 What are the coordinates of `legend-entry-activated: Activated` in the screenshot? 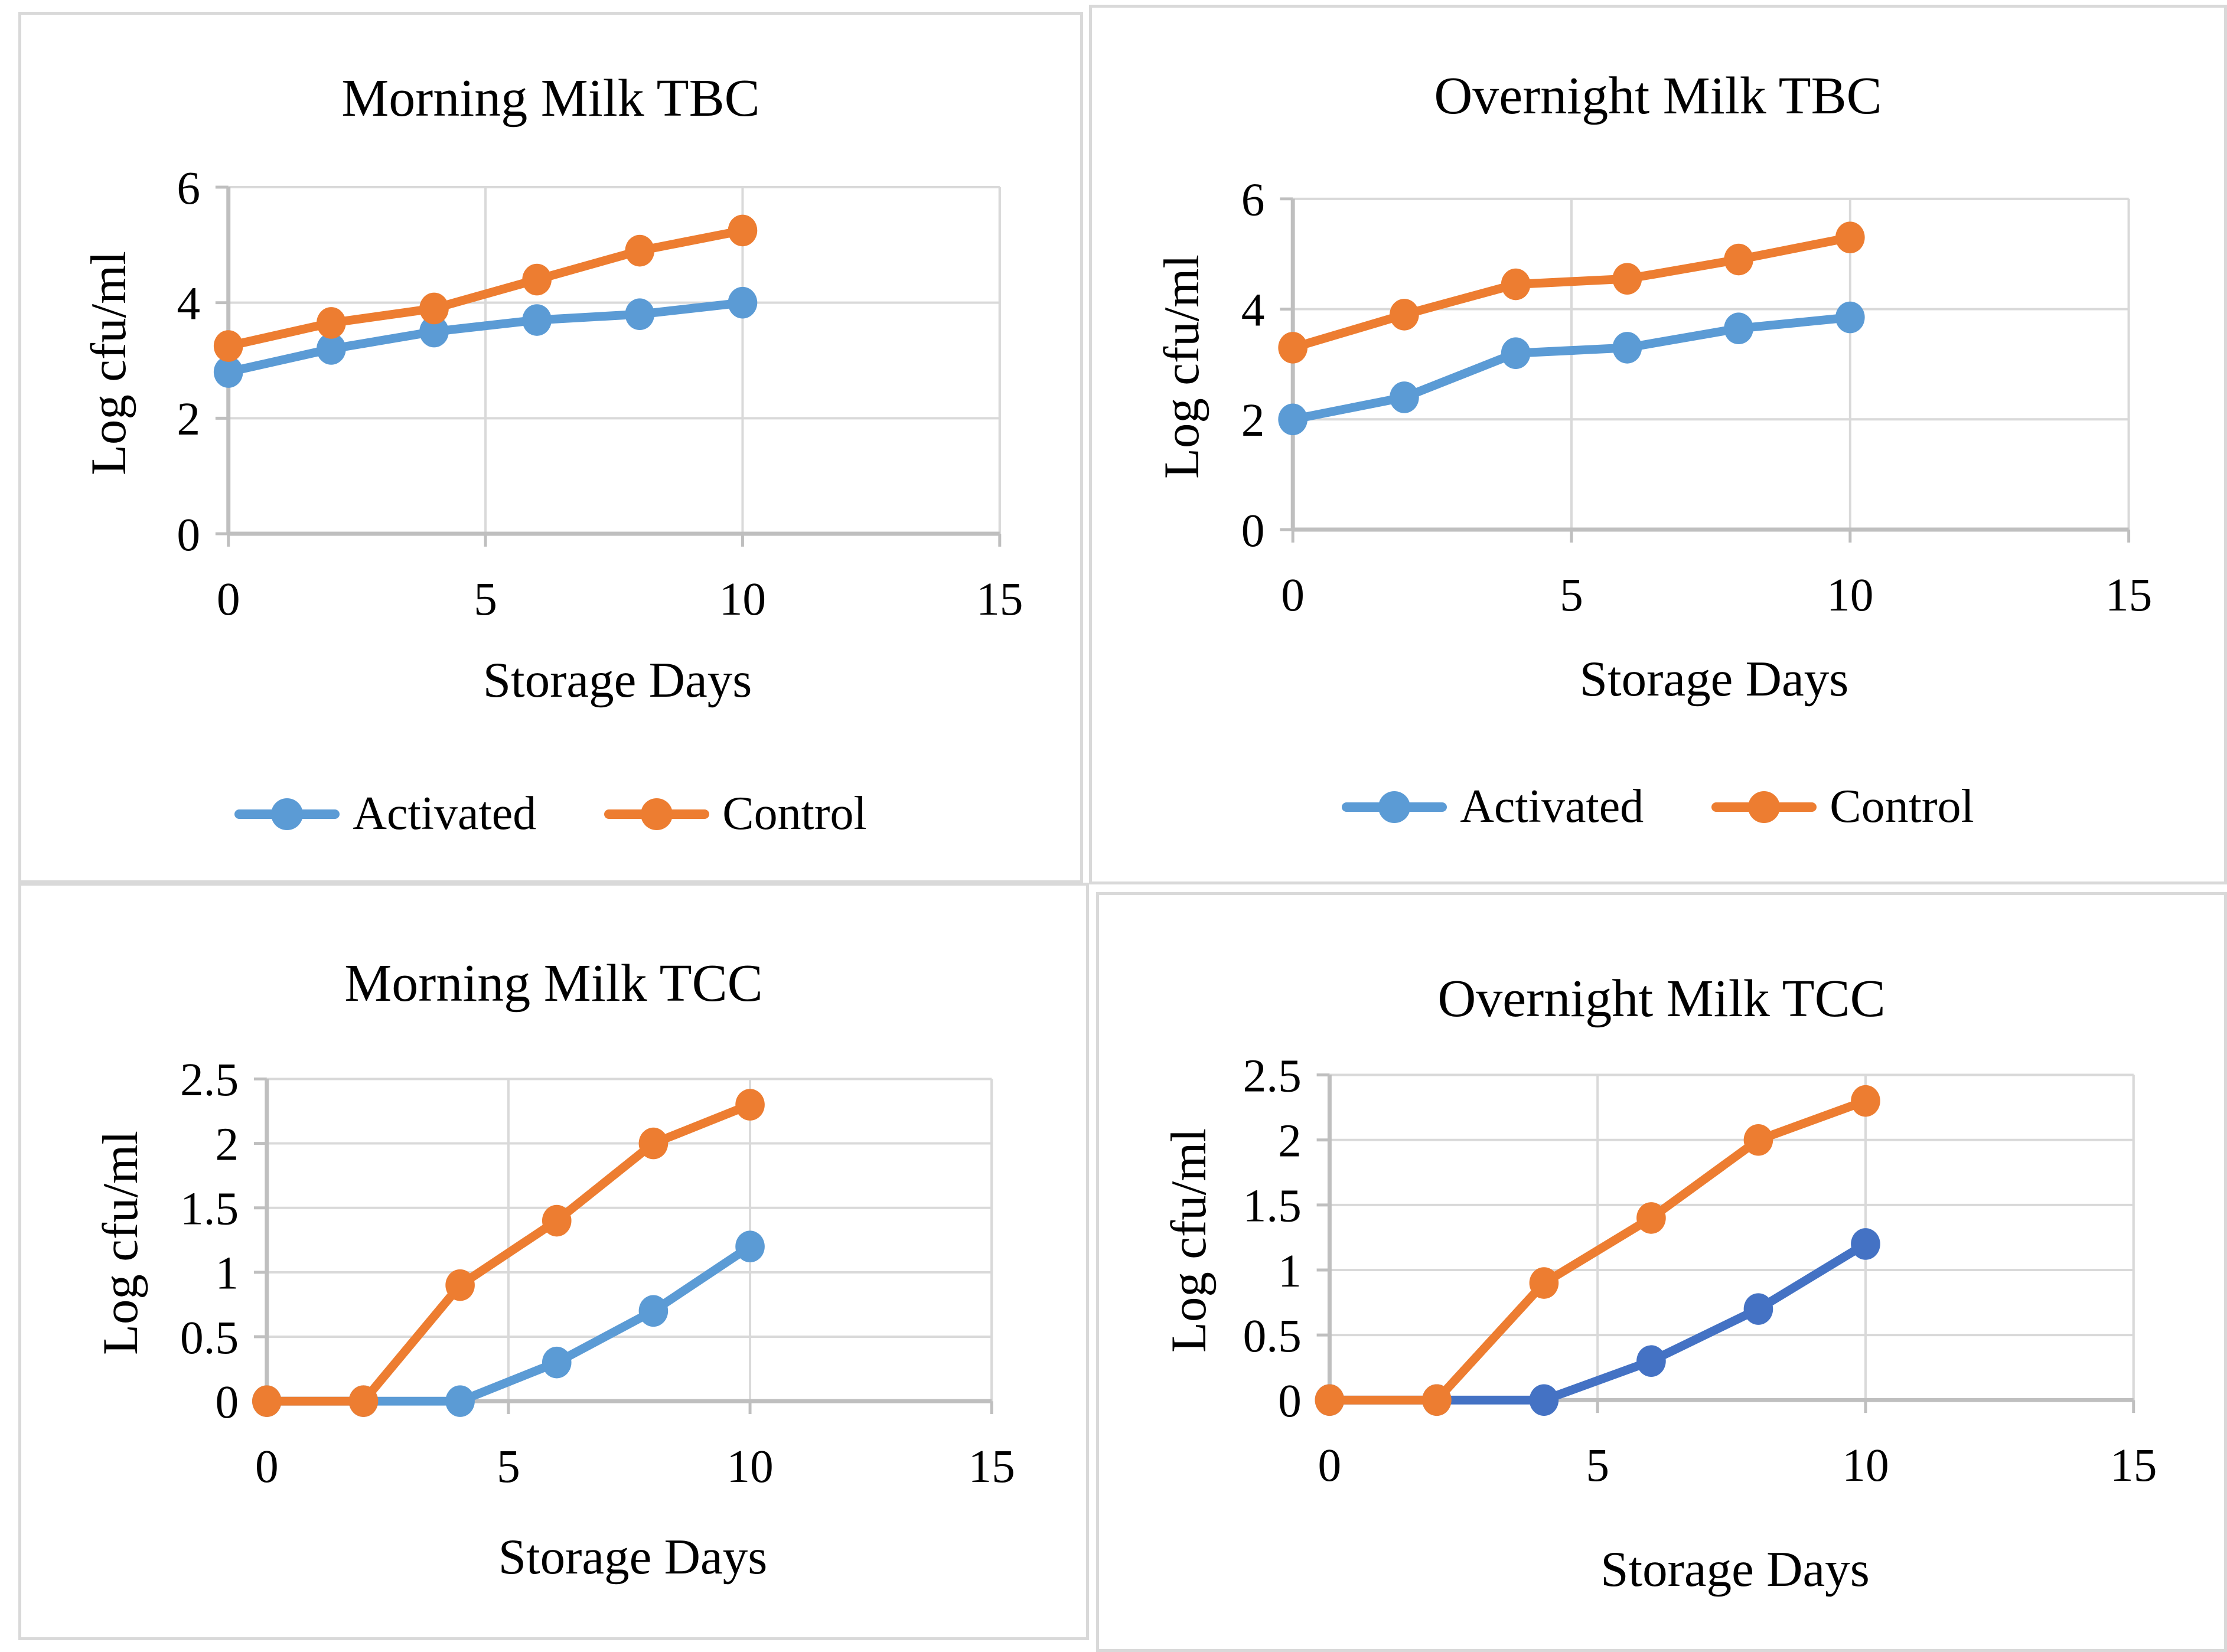 It's located at (385, 814).